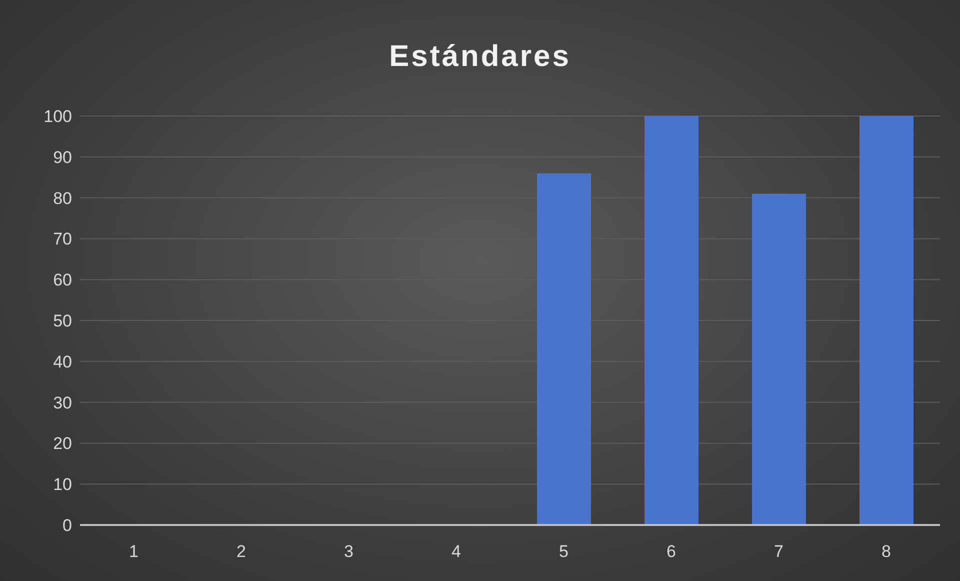  What do you see at coordinates (480, 57) in the screenshot?
I see `chart-title: Estándares` at bounding box center [480, 57].